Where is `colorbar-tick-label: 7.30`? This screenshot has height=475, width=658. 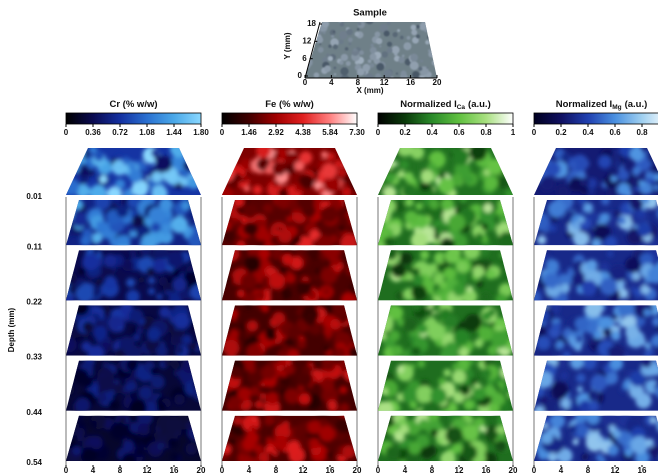
colorbar-tick-label: 7.30 is located at coordinates (357, 132).